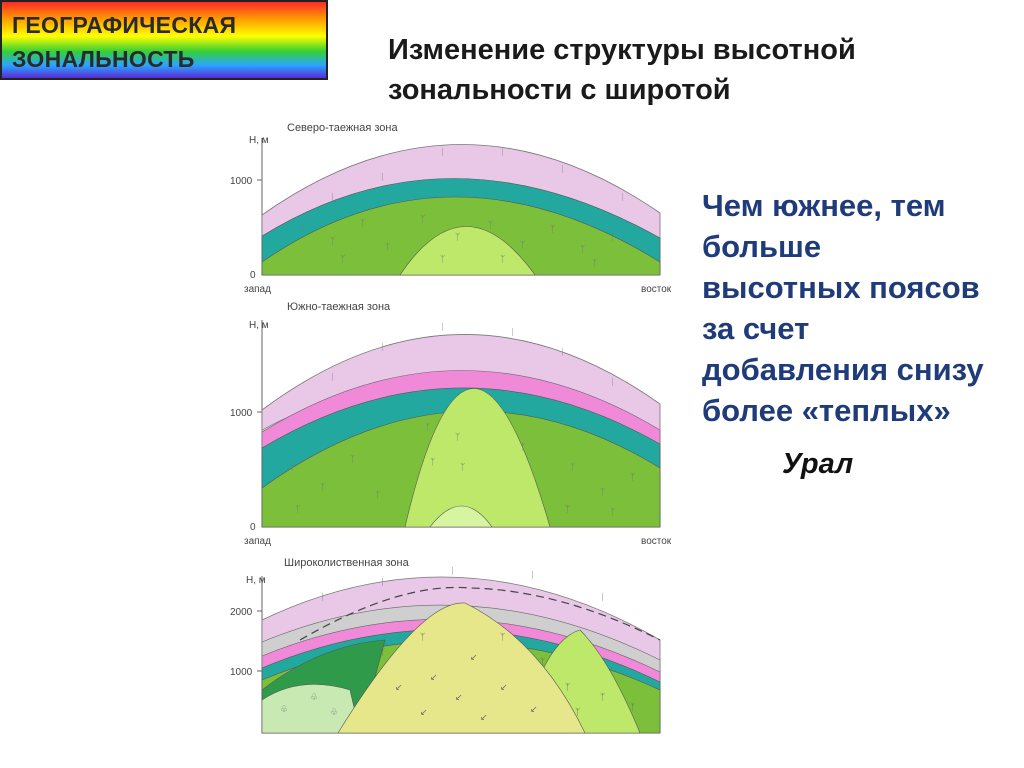  What do you see at coordinates (480, 613) in the screenshot?
I see `snow-line` at bounding box center [480, 613].